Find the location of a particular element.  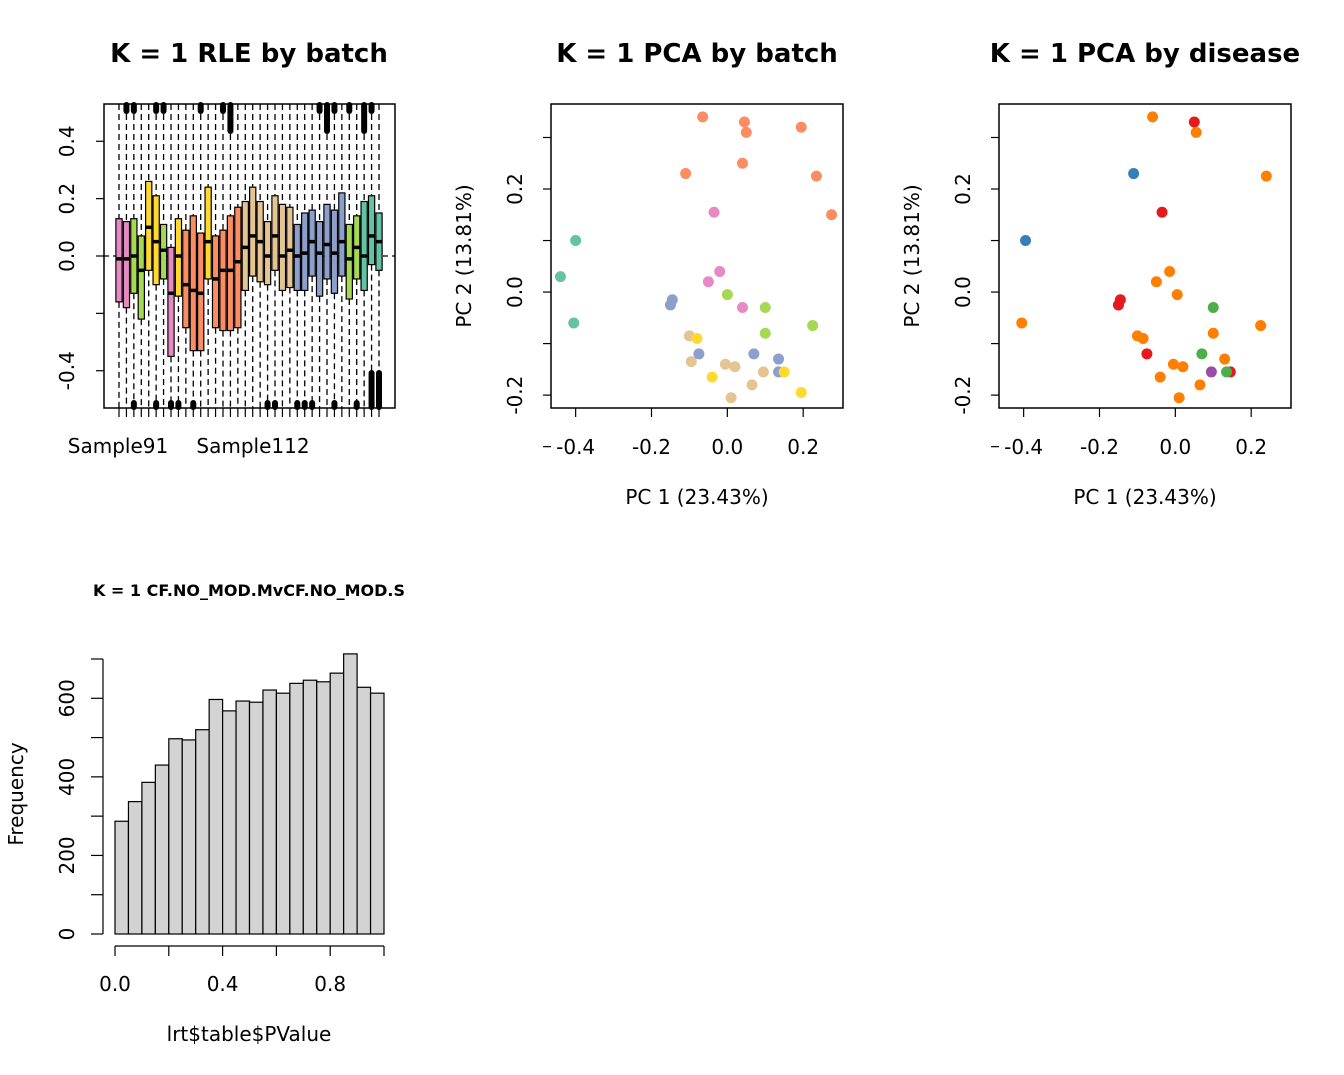

pca-disease-ytick-label: -0.2 is located at coordinates (963, 395).